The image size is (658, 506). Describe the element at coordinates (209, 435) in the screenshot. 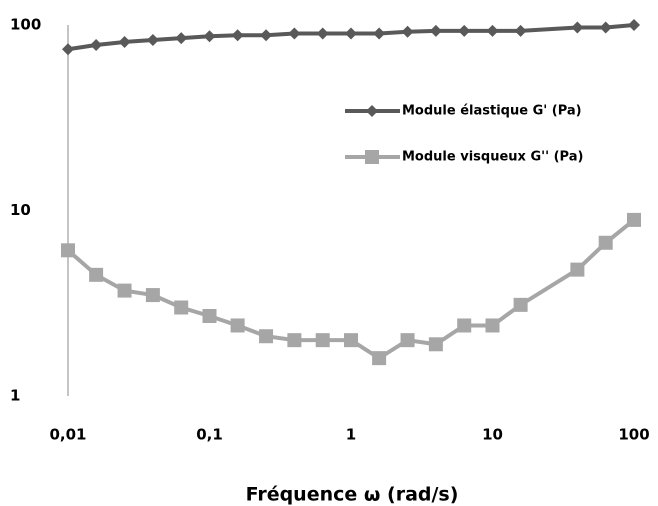

I see `x-tick-label: 0,1` at that location.